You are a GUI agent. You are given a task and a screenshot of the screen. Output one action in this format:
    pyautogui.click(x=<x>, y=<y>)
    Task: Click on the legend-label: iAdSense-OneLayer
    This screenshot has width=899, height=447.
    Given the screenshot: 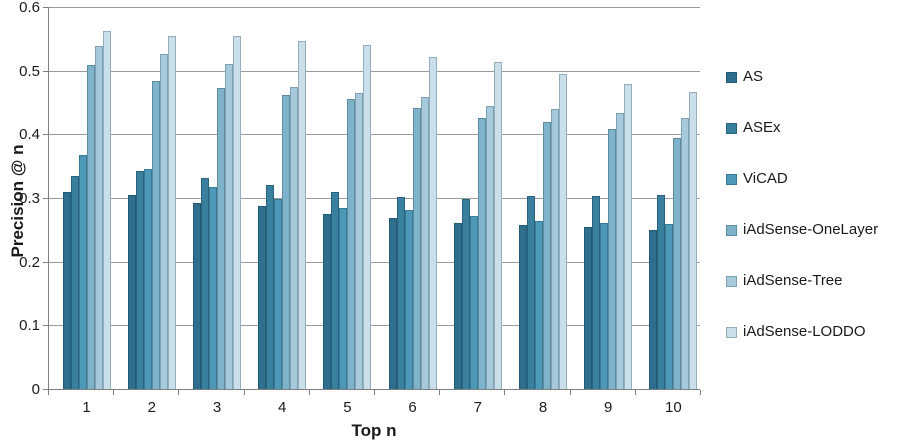 What is the action you would take?
    pyautogui.click(x=811, y=229)
    